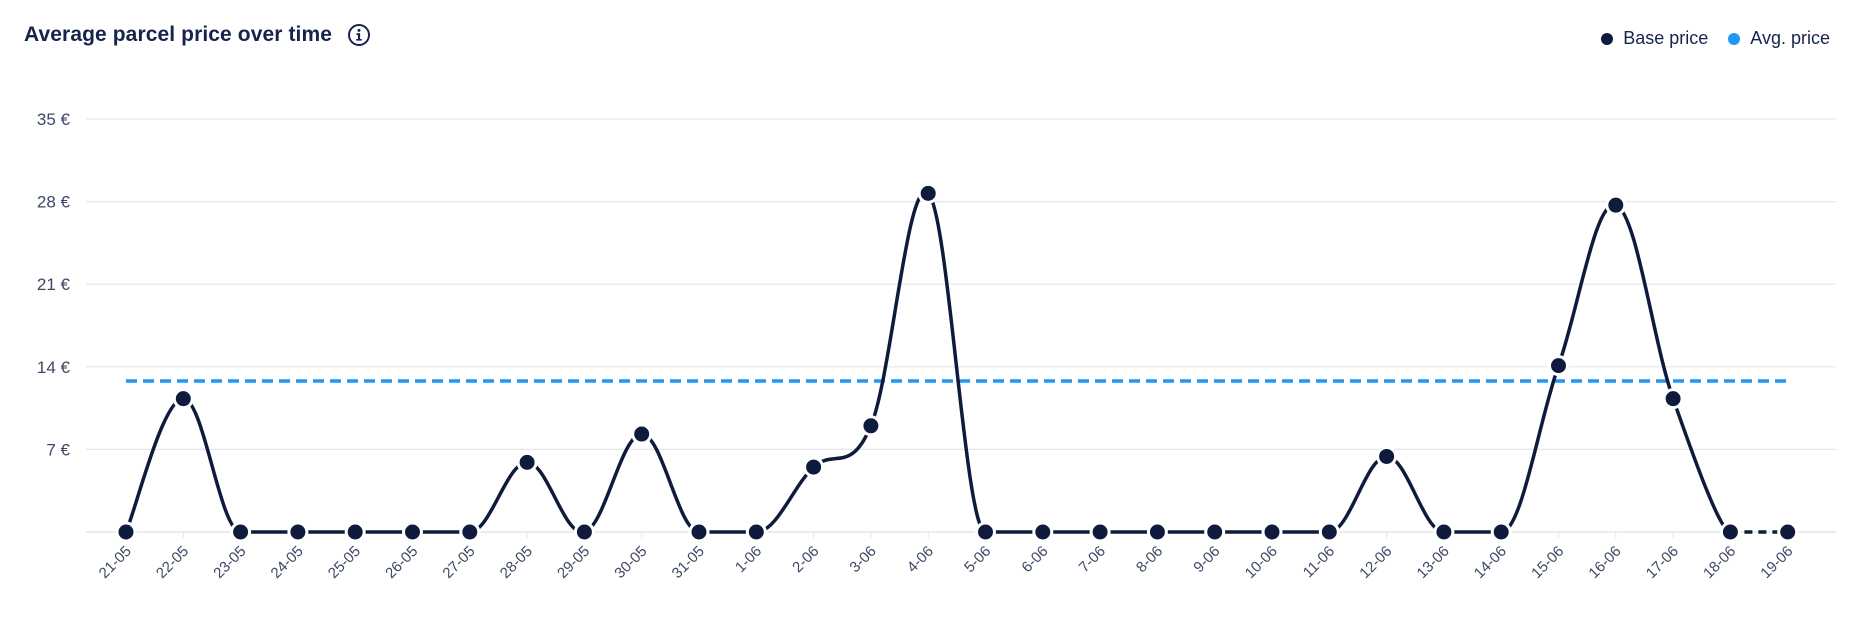  What do you see at coordinates (115, 562) in the screenshot?
I see `x-tick-label: 21-05` at bounding box center [115, 562].